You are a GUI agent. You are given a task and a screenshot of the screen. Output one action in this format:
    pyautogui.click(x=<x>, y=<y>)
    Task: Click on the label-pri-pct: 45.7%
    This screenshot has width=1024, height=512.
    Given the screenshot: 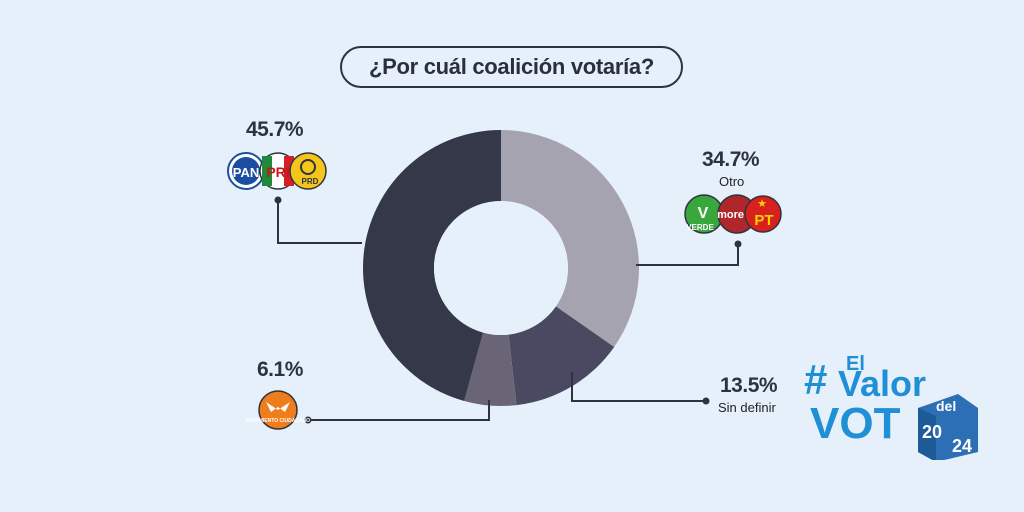 What is the action you would take?
    pyautogui.click(x=275, y=129)
    